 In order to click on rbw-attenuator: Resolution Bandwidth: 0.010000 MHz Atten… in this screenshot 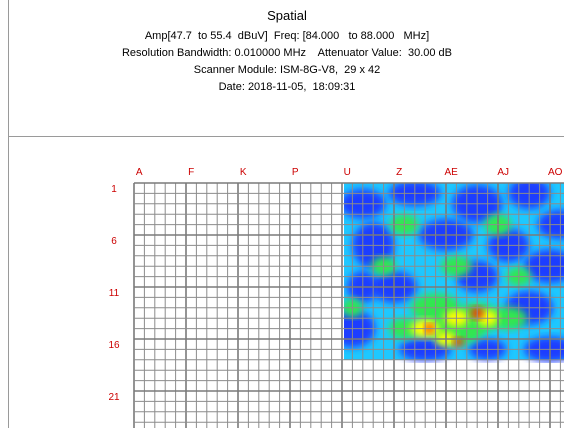, I will do `click(286, 53)`.